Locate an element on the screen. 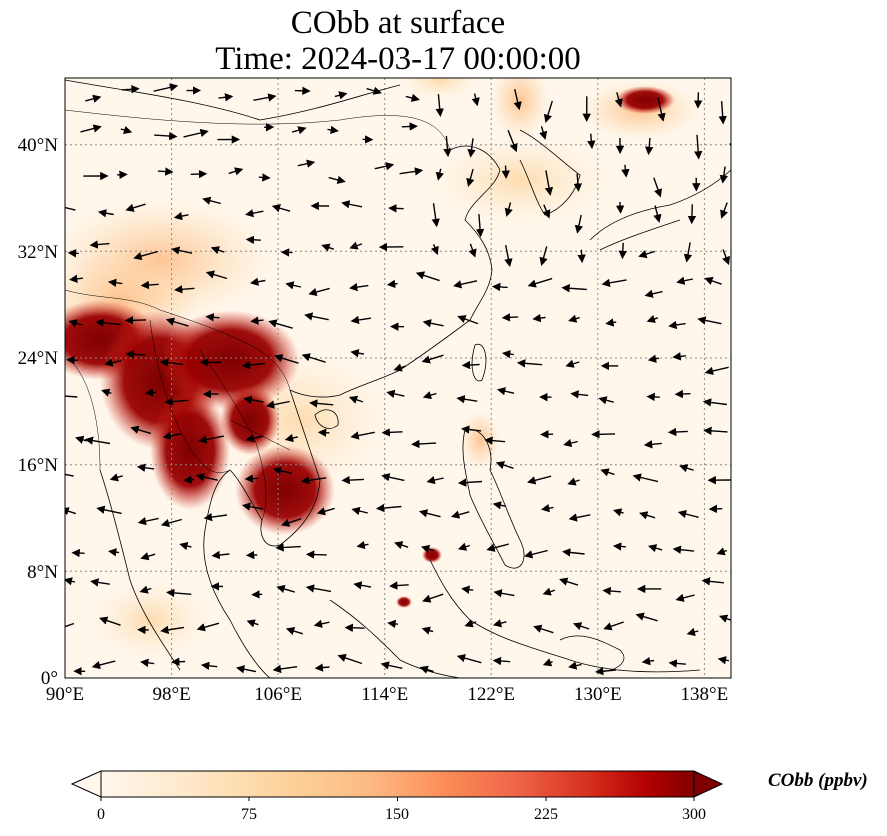 The width and height of the screenshot is (887, 836). colorbar-min-extend is located at coordinates (86, 784).